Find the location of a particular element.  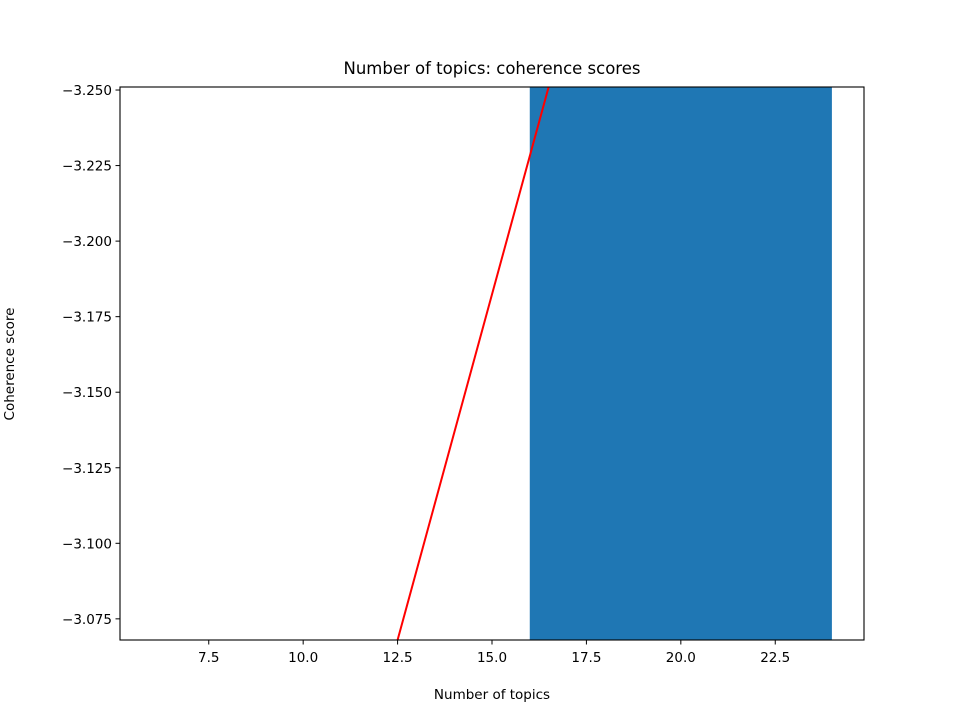

x-axis: 7.5 10.0 12.5 15.0 17.5 20.0 22.5 is located at coordinates (494, 653).